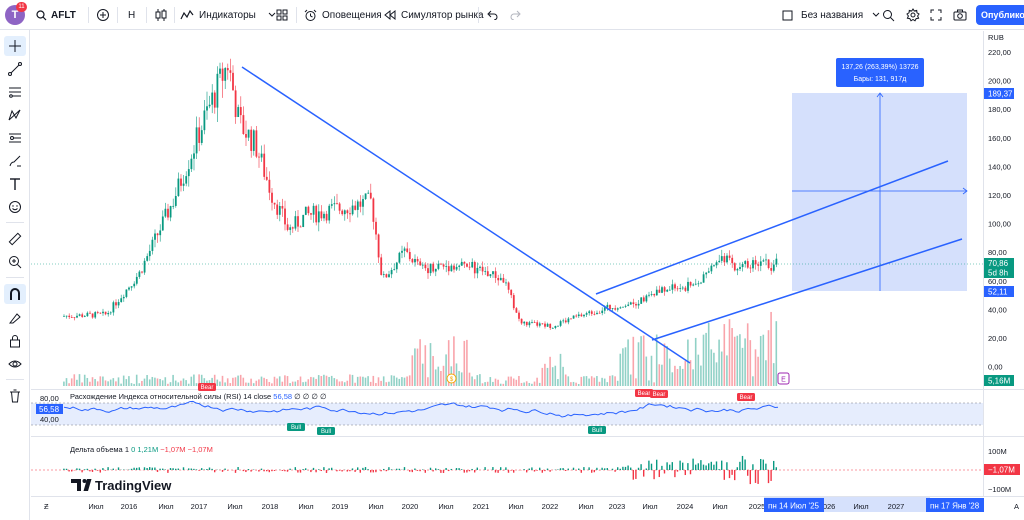  I want to click on fullscreen-button, so click(936, 15).